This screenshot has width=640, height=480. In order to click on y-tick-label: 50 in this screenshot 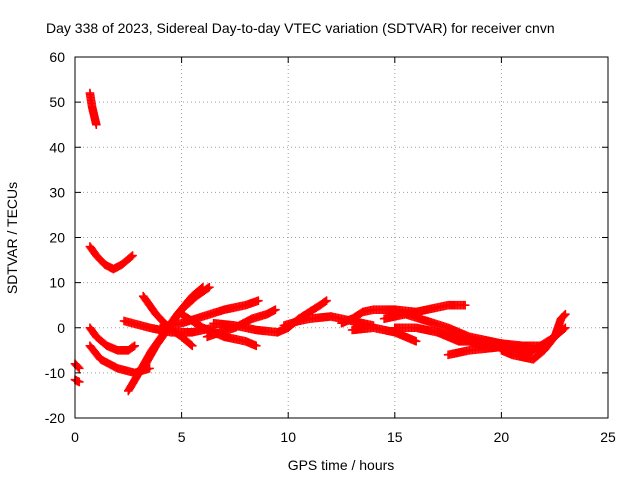, I will do `click(57, 102)`.